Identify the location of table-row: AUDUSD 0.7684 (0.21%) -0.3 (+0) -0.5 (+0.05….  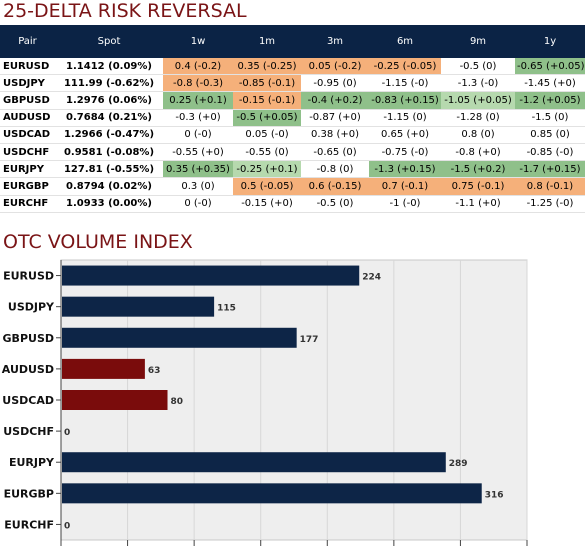
(292, 118).